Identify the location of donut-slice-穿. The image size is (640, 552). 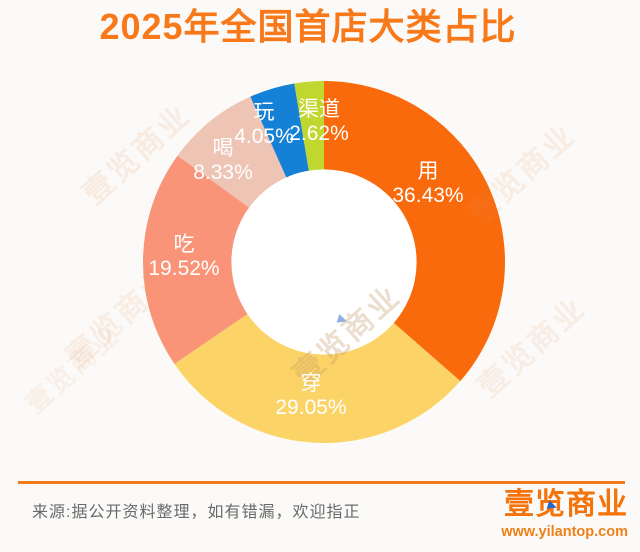
(317, 378).